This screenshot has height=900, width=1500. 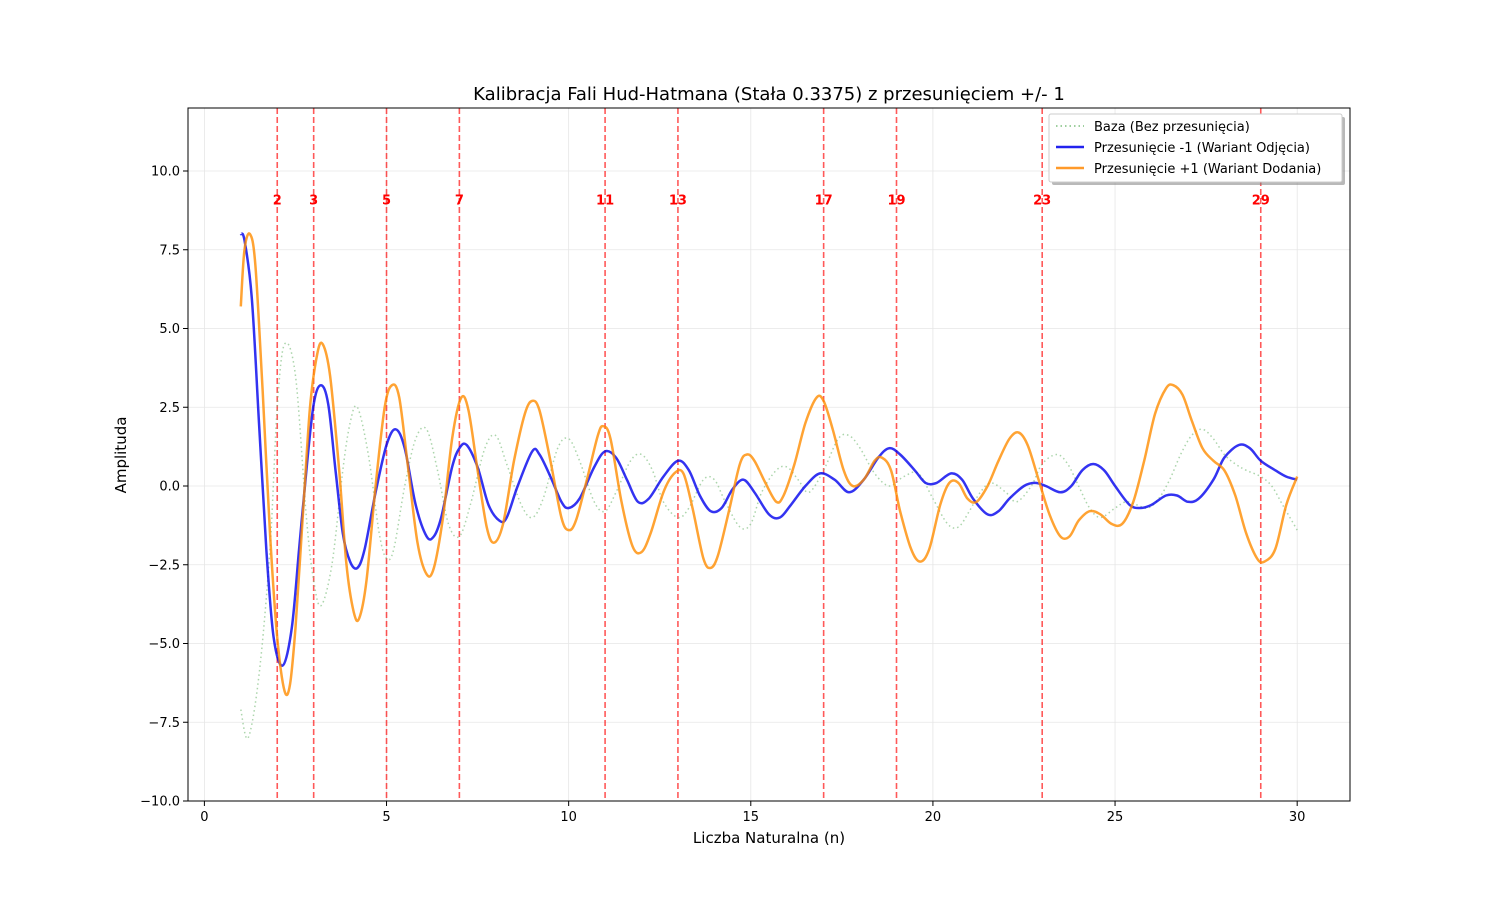 I want to click on y-tick-label: −7.5, so click(x=164, y=723).